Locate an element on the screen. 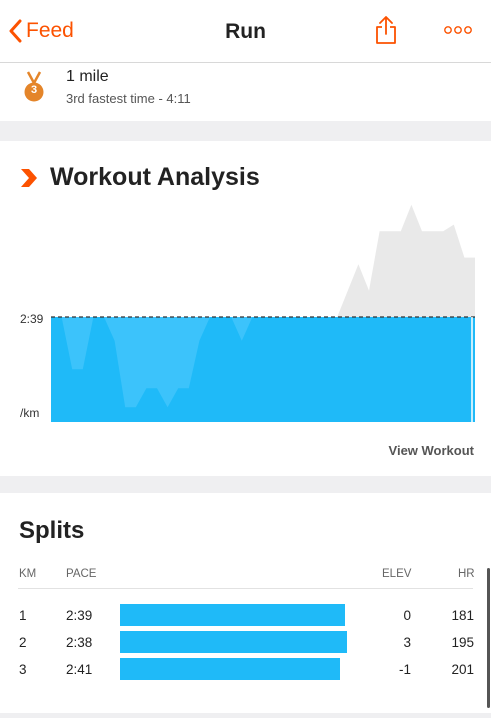 The image size is (491, 718). column-header-km: KM is located at coordinates (28, 574).